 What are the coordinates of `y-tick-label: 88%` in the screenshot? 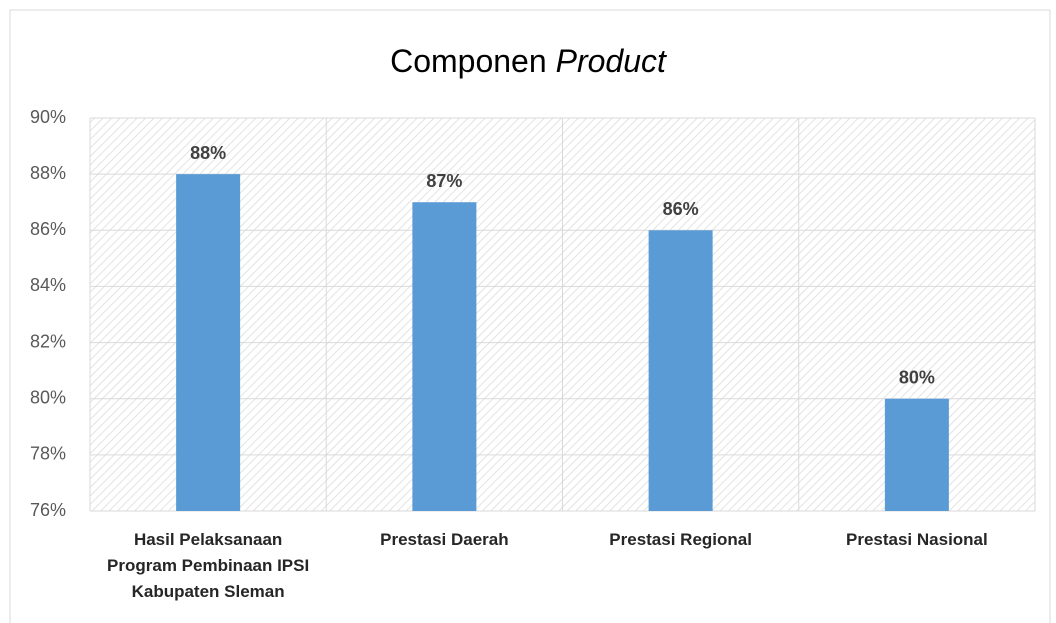 It's located at (48, 173).